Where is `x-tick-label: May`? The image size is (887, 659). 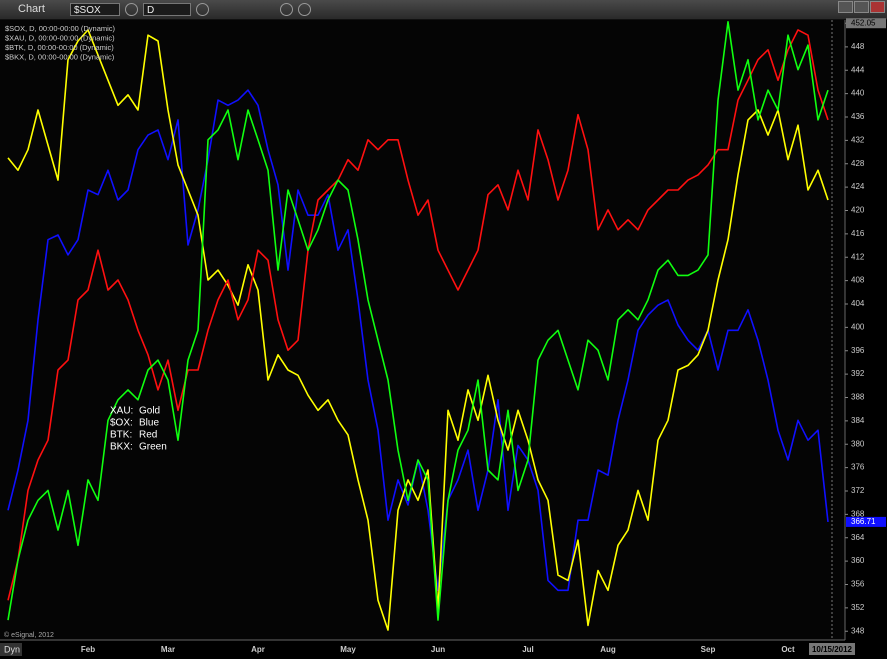 x-tick-label: May is located at coordinates (348, 649).